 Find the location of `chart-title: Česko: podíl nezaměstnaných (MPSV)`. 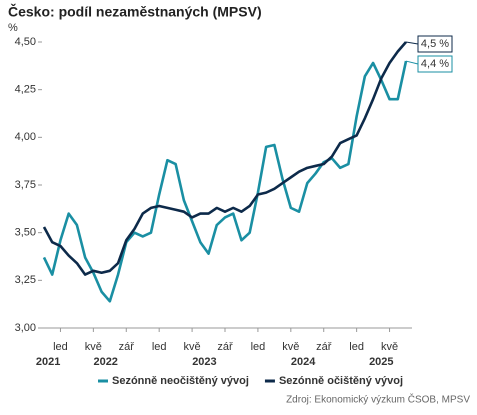

chart-title: Česko: podíl nezaměstnaných (MPSV) is located at coordinates (135, 11).